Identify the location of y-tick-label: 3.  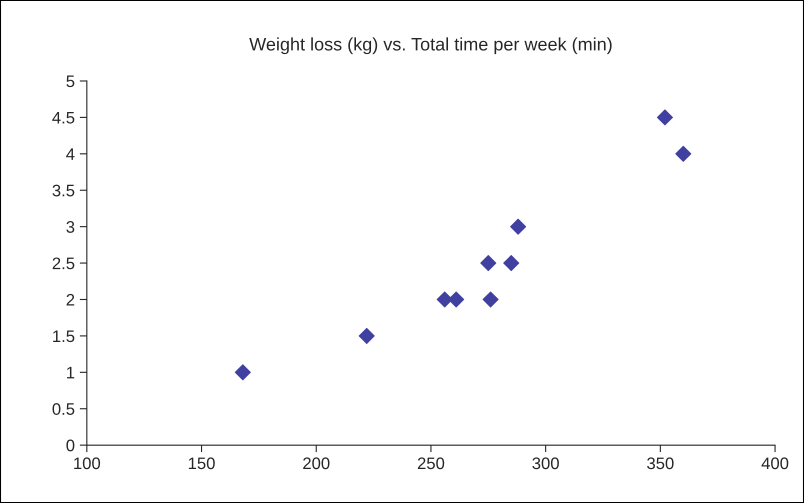
(70, 227).